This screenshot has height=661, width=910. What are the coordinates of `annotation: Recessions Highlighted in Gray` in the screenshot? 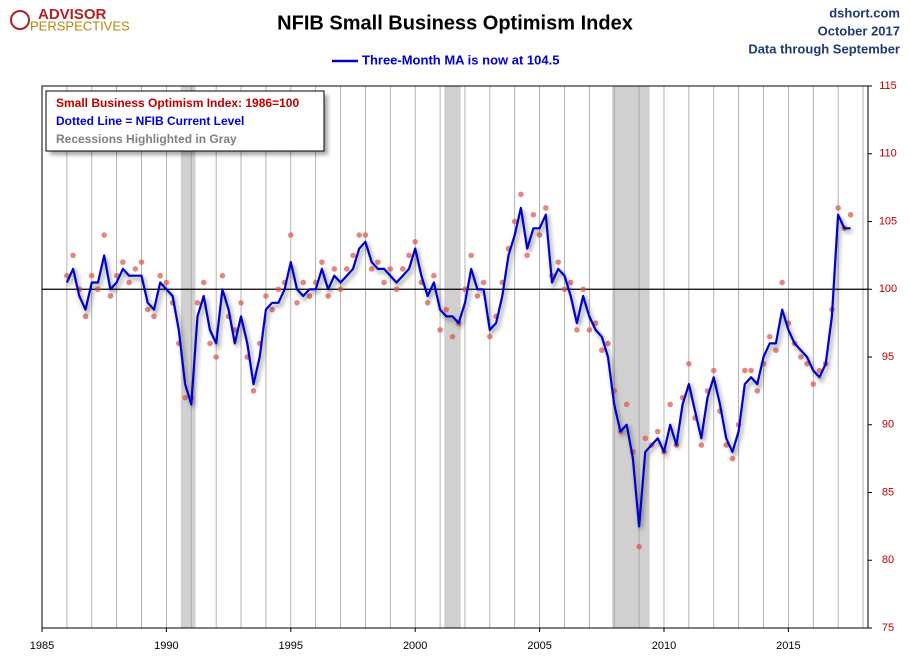 It's located at (146, 139).